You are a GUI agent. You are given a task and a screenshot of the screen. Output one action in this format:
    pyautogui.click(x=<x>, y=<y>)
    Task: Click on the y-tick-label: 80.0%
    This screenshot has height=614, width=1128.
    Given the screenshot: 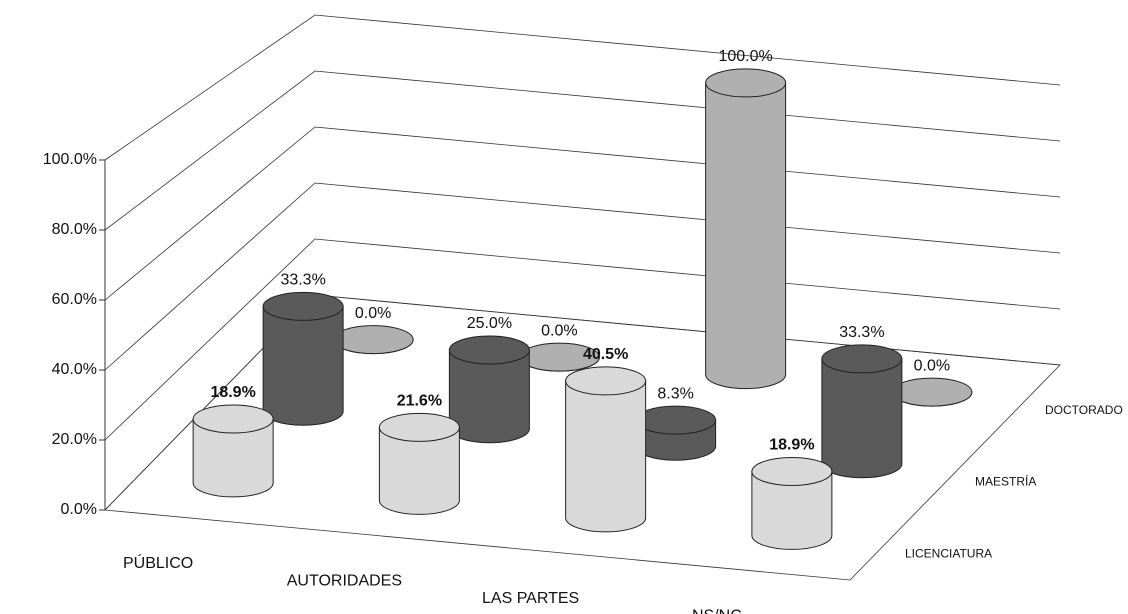 What is the action you would take?
    pyautogui.click(x=74, y=229)
    